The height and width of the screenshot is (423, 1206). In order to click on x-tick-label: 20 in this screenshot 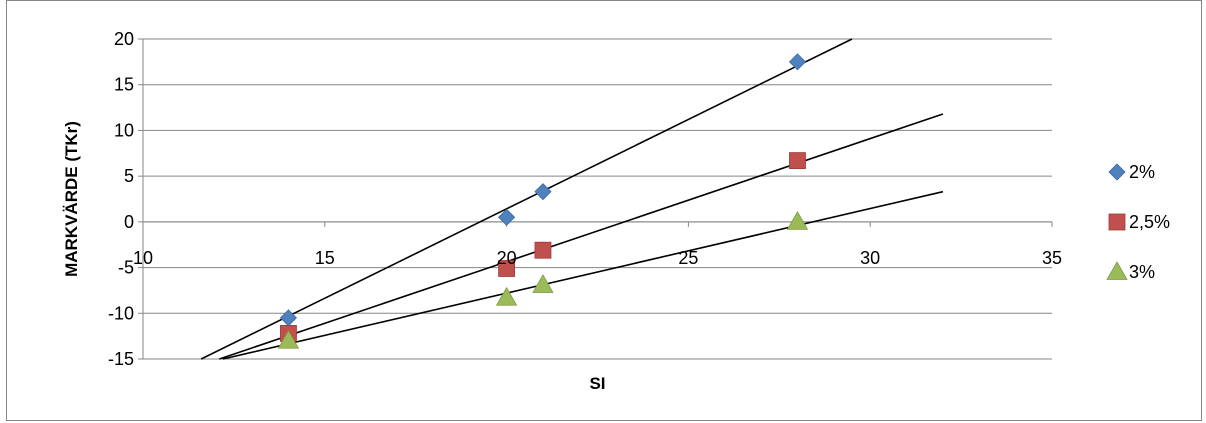, I will do `click(507, 258)`.